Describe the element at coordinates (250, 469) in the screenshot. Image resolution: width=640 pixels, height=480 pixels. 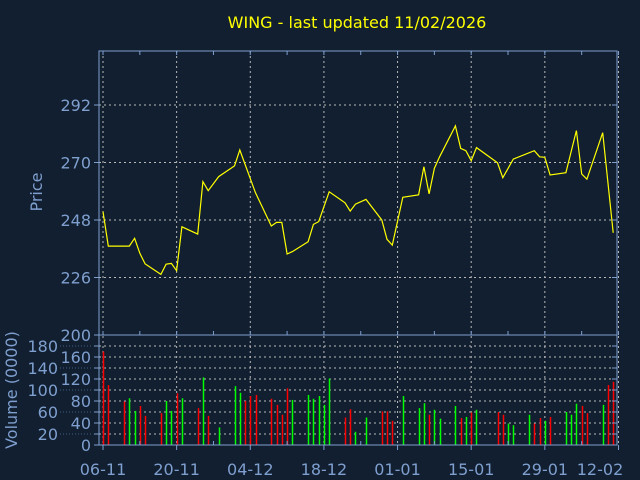
I see `x-tick-label: 04-12` at that location.